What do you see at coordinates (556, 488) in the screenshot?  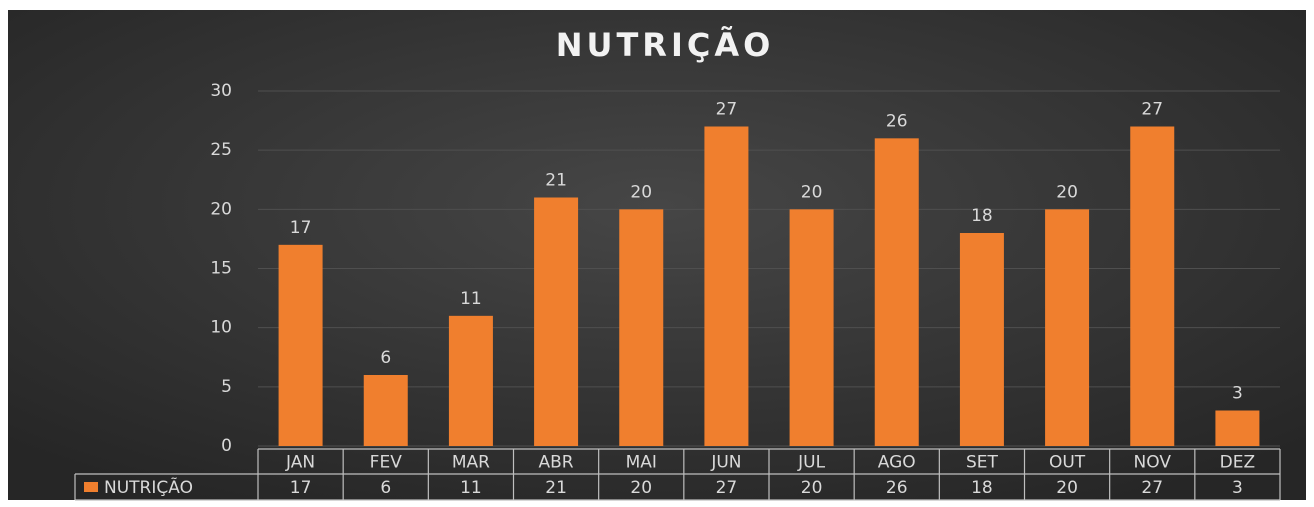 I see `table-value: 21` at bounding box center [556, 488].